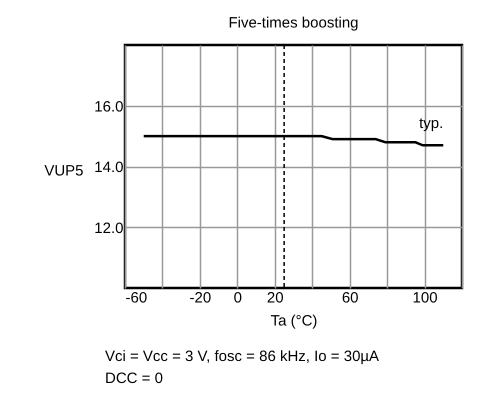  Describe the element at coordinates (242, 357) in the screenshot. I see `text: Vci = Vcc = 3 V, fosc = 86 kHz, Io = 30µA` at that location.